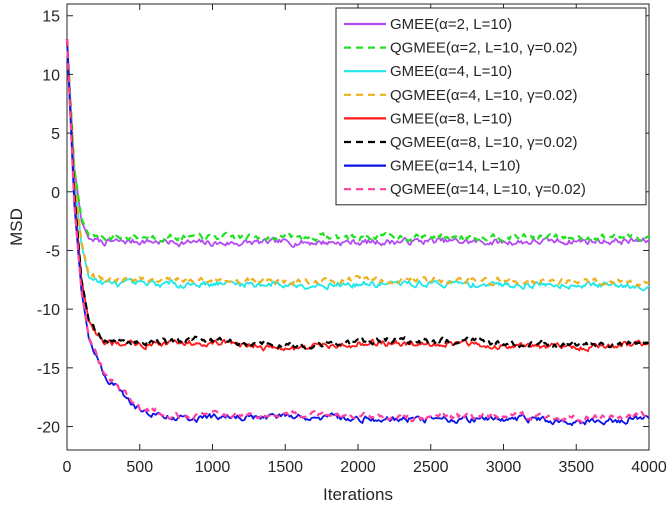  I want to click on x-tick-label: 500, so click(139, 467).